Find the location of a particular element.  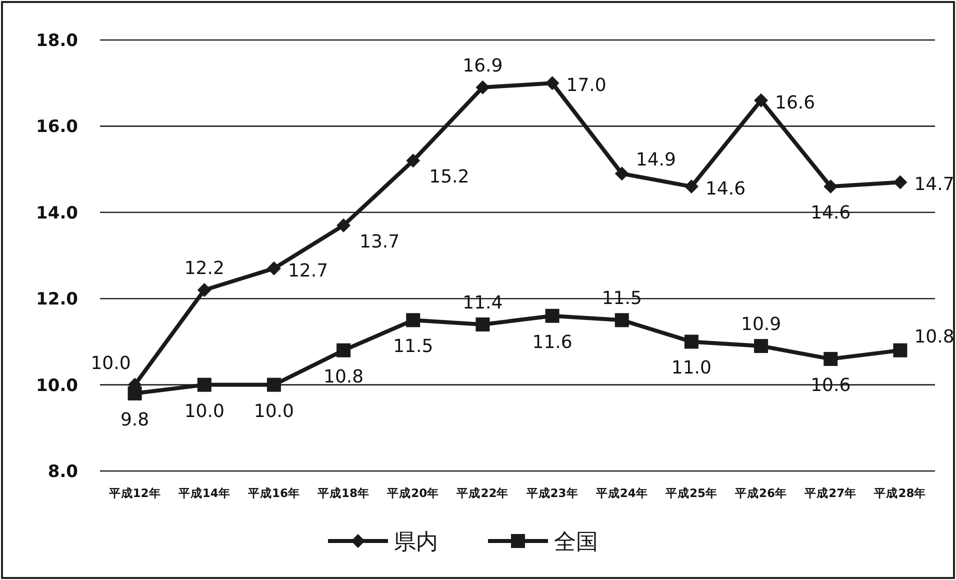

data-label: 16.9 is located at coordinates (482, 65).